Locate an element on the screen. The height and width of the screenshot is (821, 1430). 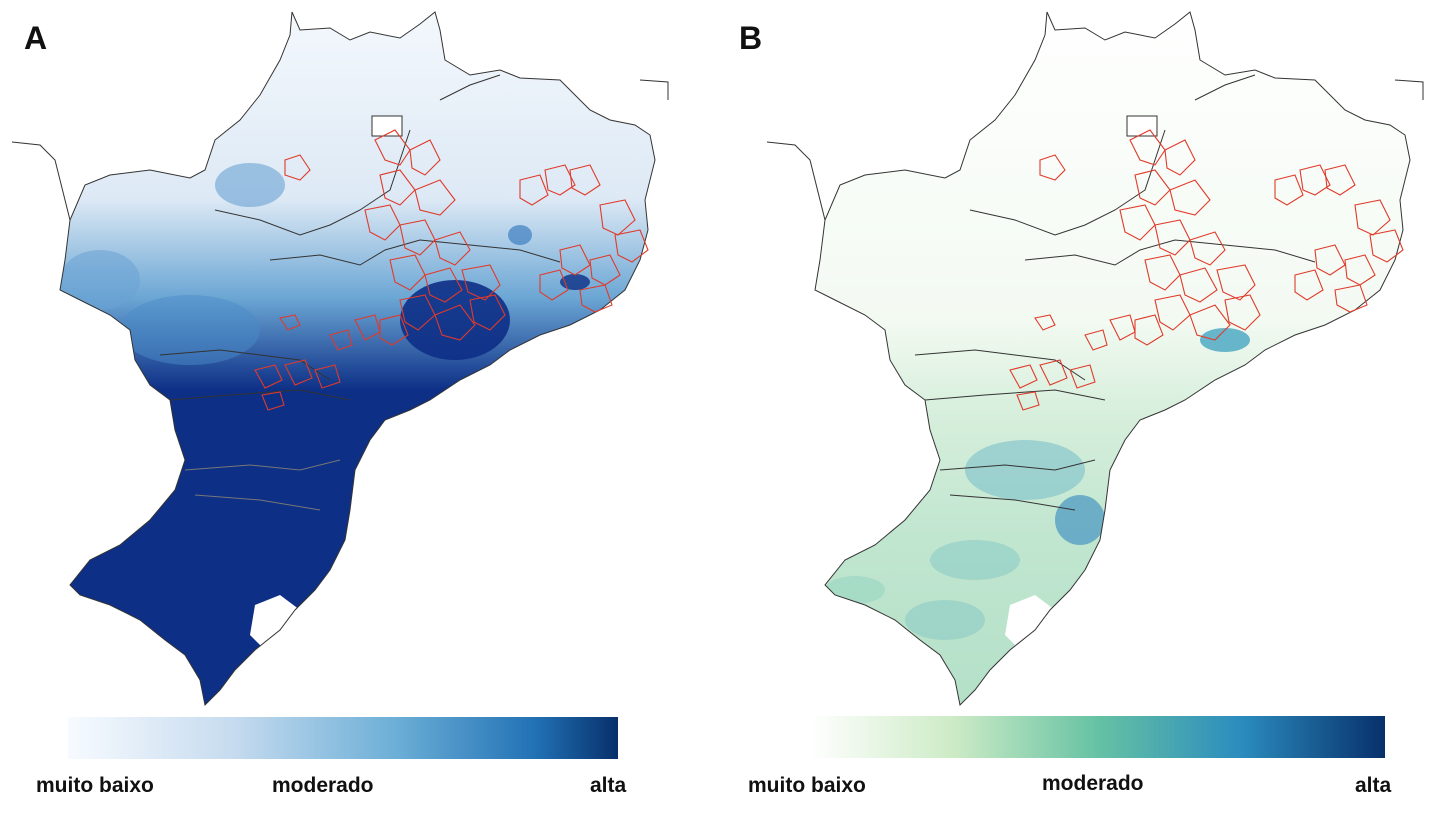
legend-low-label-a: muito baixo is located at coordinates (95, 785).